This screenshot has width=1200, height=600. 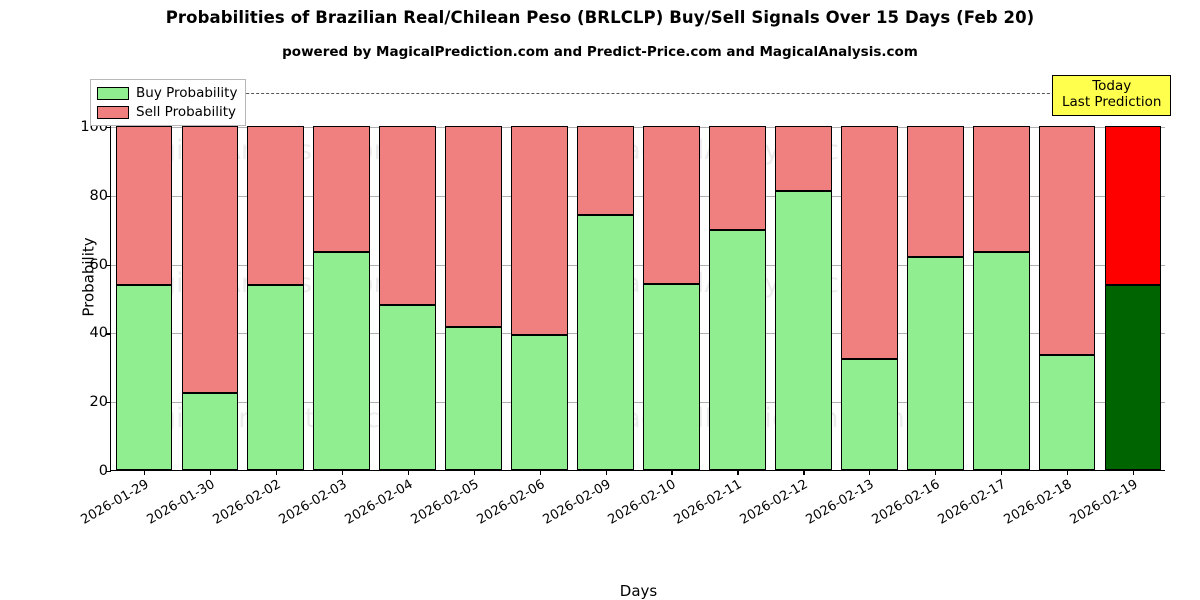 What do you see at coordinates (98, 333) in the screenshot?
I see `y-tick-label: 40` at bounding box center [98, 333].